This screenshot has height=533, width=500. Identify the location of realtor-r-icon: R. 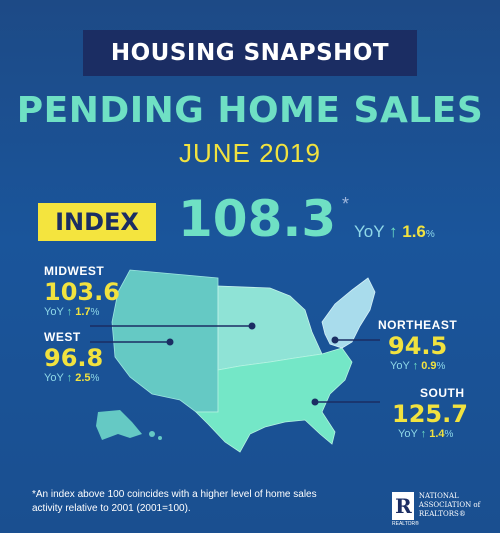
(403, 506).